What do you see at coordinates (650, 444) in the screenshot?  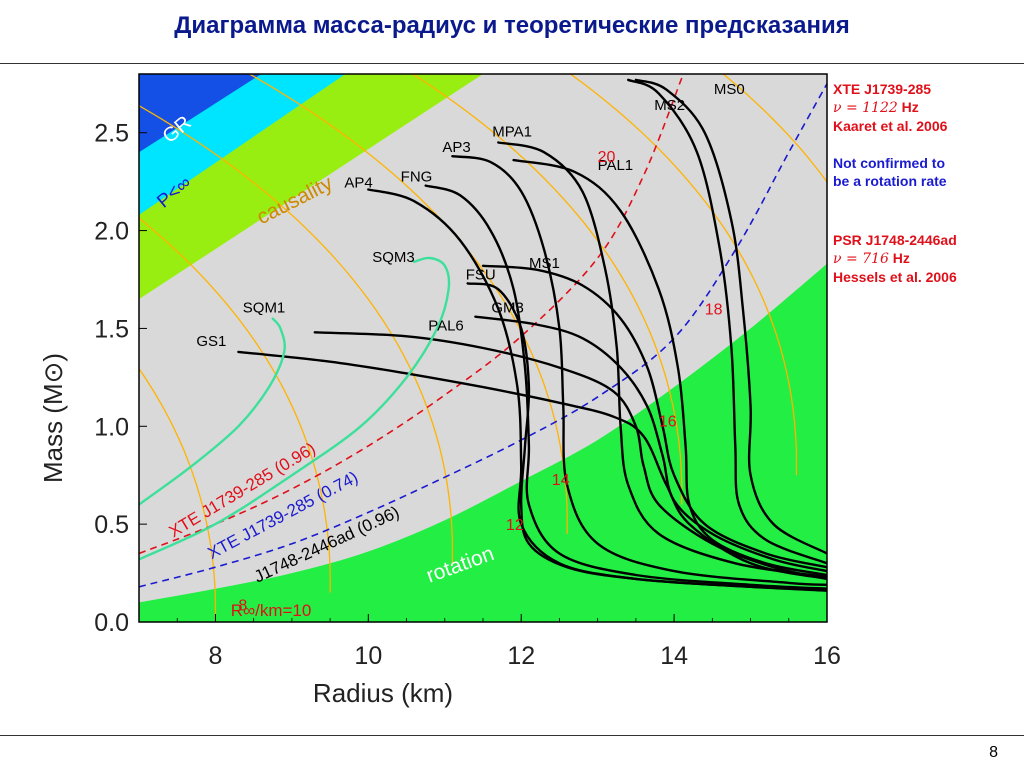 I see `eos-curve-gm3` at bounding box center [650, 444].